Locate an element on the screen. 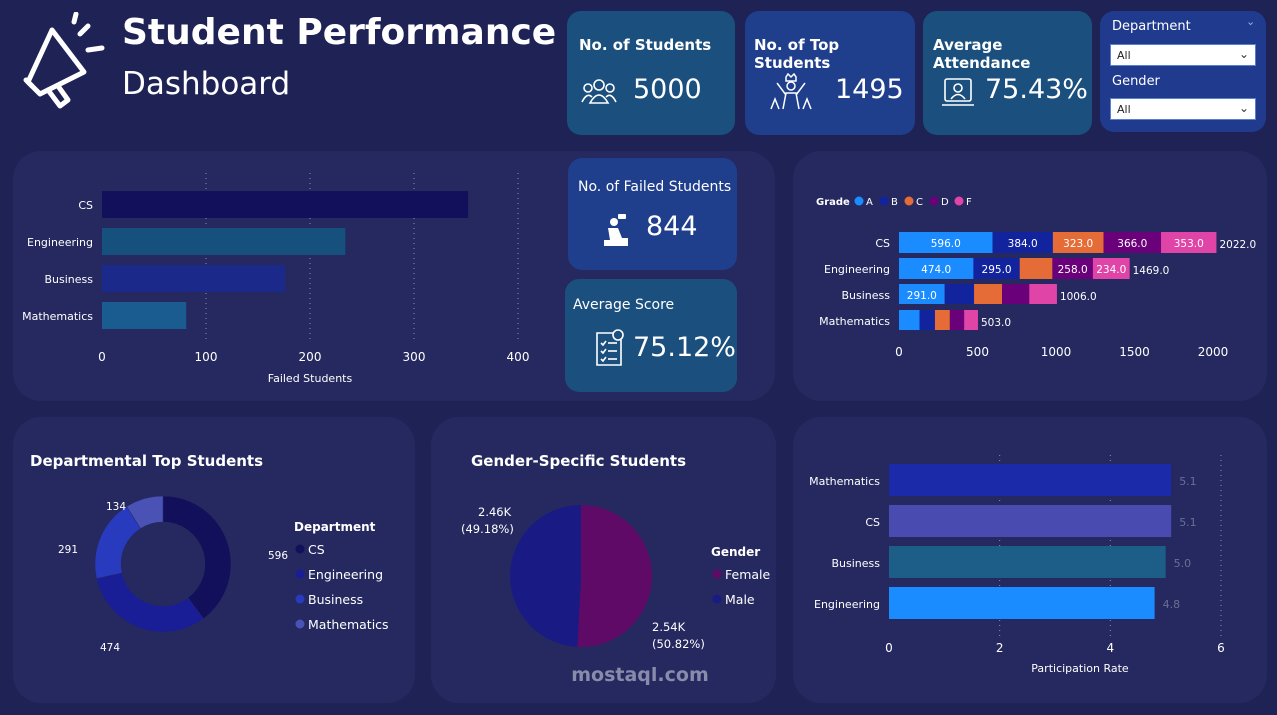 Image resolution: width=1277 pixels, height=715 pixels. data-label: 5.0 is located at coordinates (1183, 563).